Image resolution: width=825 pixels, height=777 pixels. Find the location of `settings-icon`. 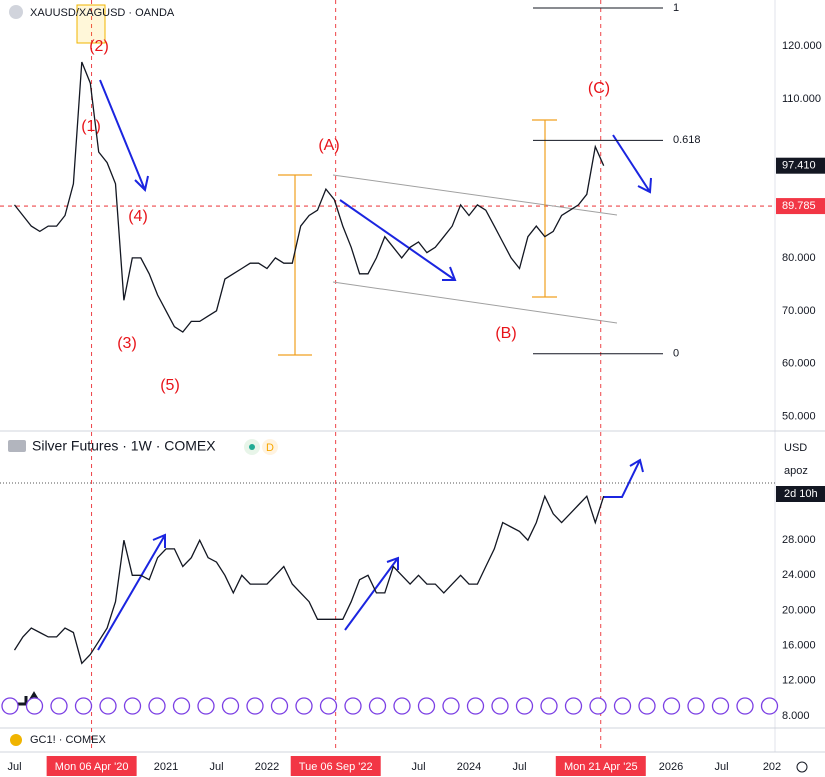

settings-icon is located at coordinates (802, 767).